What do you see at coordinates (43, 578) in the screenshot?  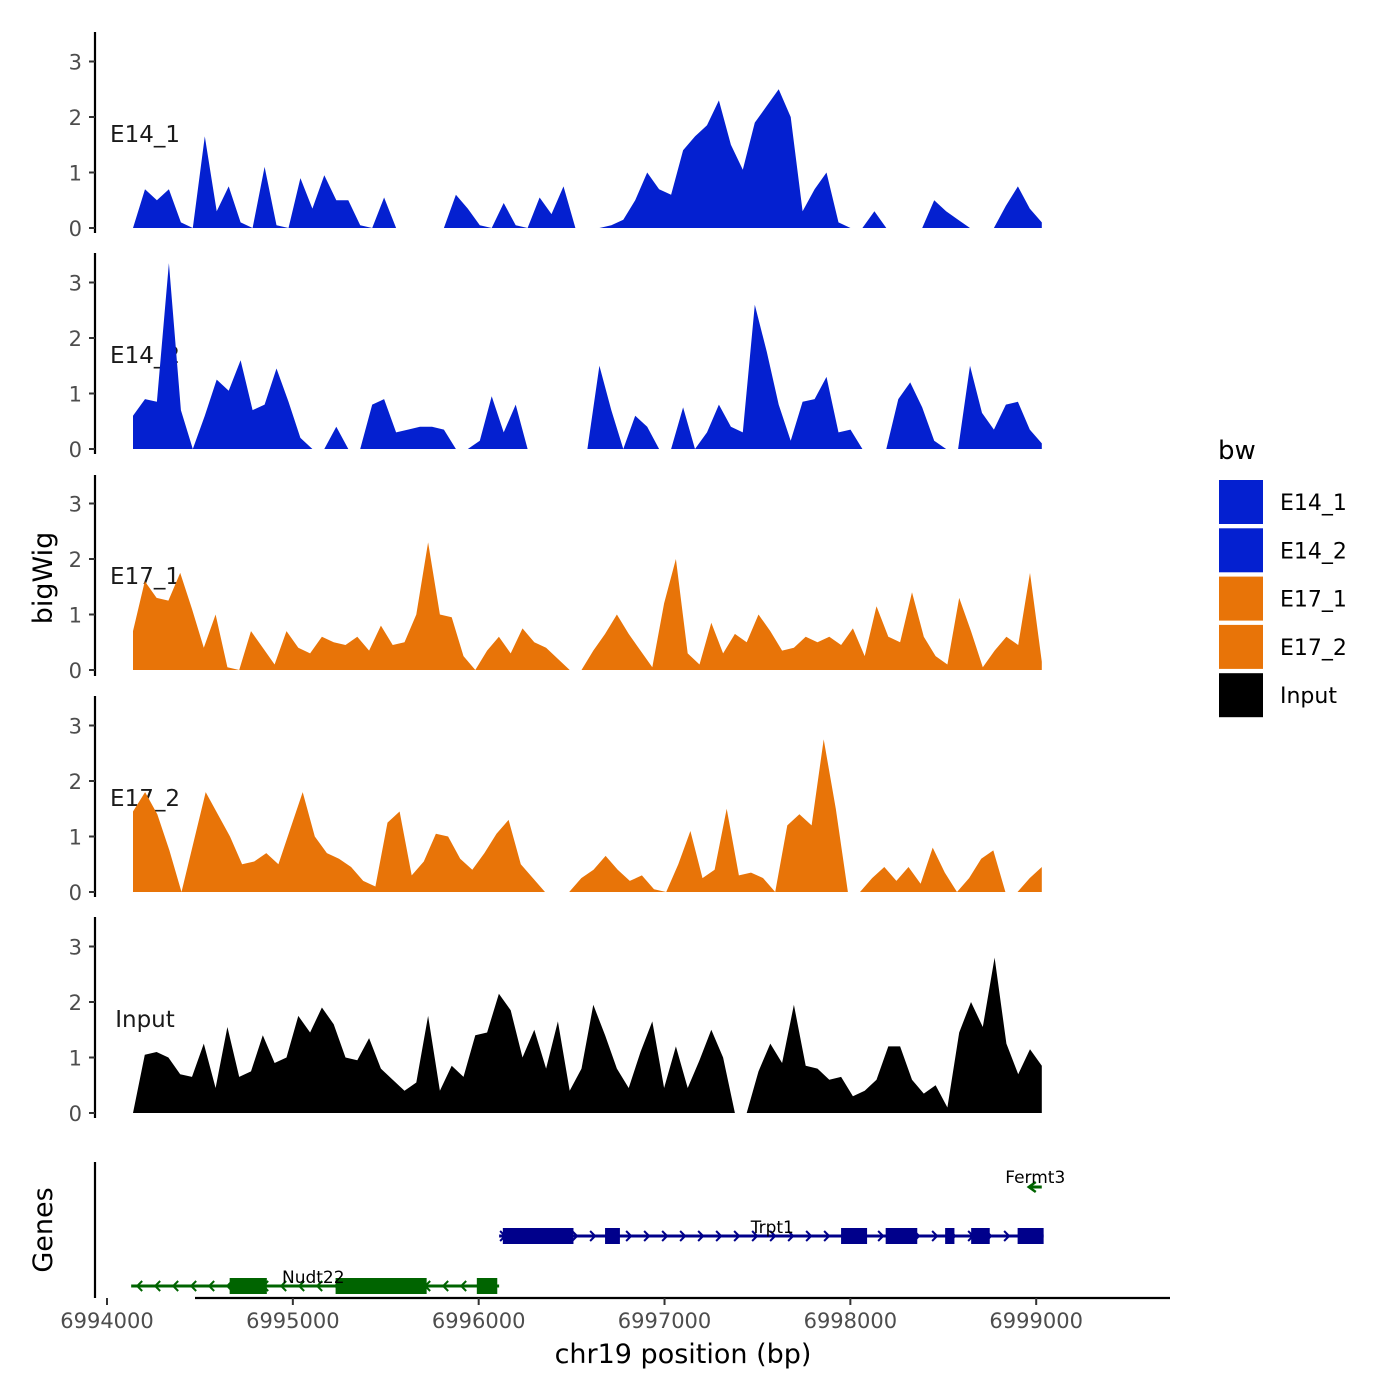 I see `y-axis-title: bigWig` at bounding box center [43, 578].